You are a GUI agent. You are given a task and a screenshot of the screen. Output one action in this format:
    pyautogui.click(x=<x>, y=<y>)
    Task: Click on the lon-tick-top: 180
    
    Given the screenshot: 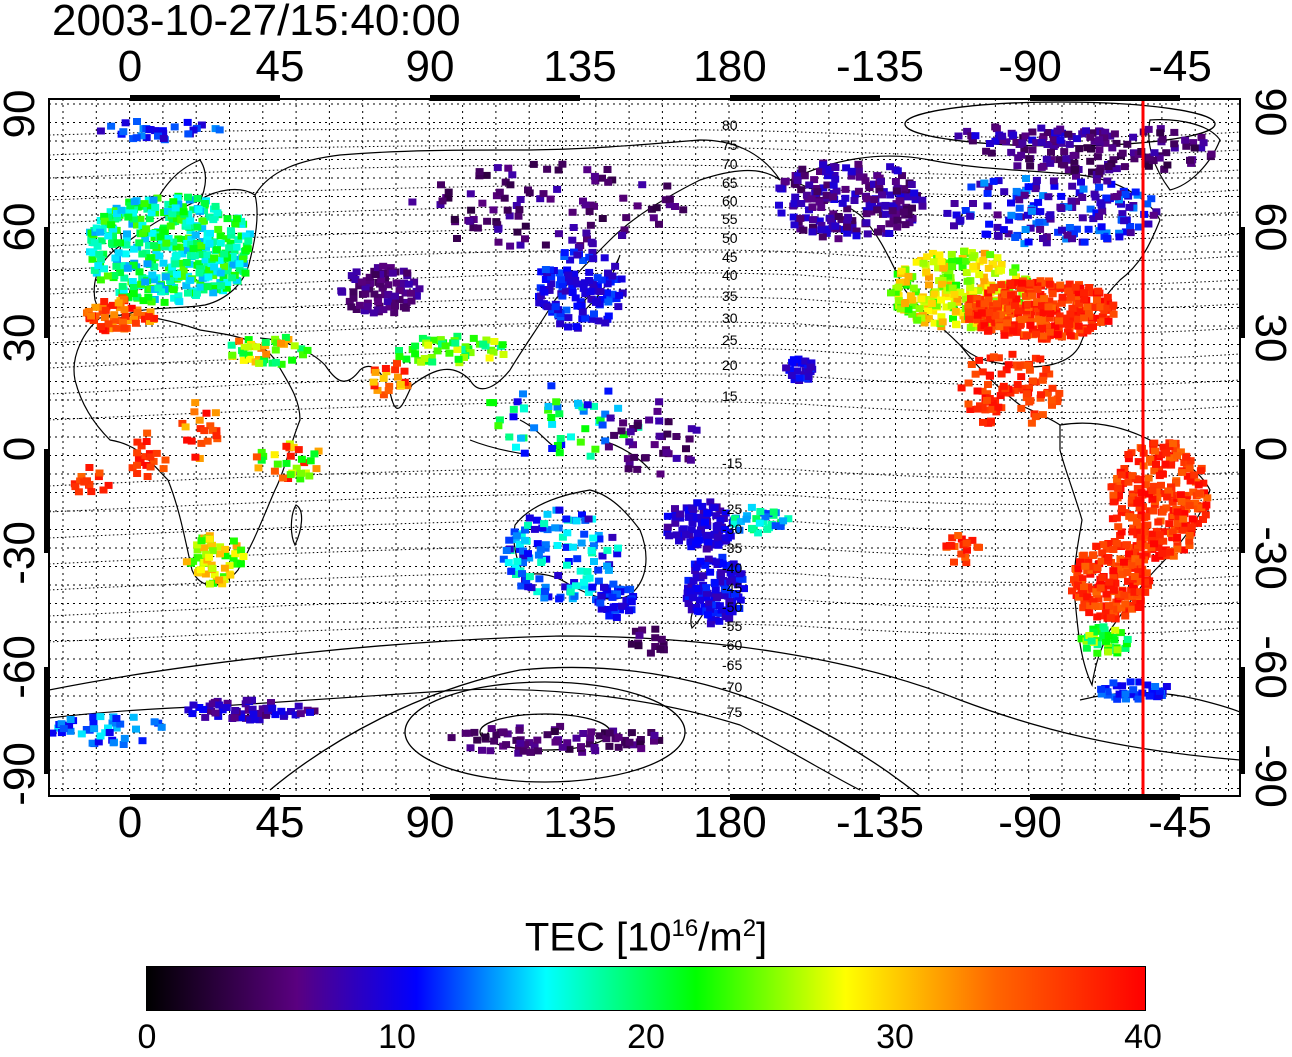 What is the action you would take?
    pyautogui.click(x=730, y=66)
    